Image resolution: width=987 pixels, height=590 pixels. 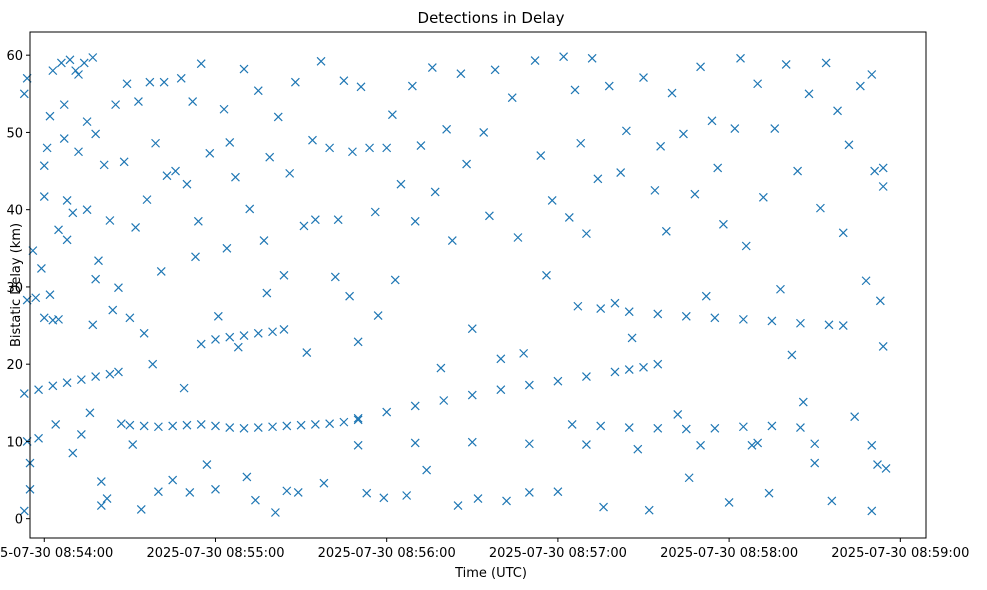 What do you see at coordinates (14, 56) in the screenshot?
I see `y-tick-label: 60` at bounding box center [14, 56].